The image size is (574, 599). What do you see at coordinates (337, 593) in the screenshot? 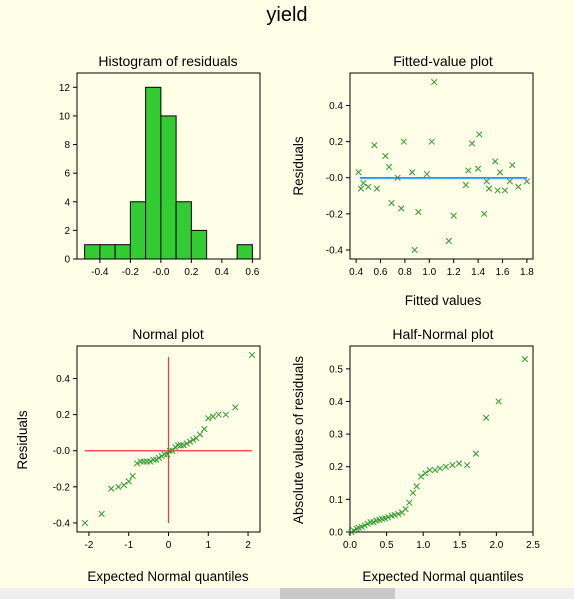
I see `scrollbar-thumb` at bounding box center [337, 593].